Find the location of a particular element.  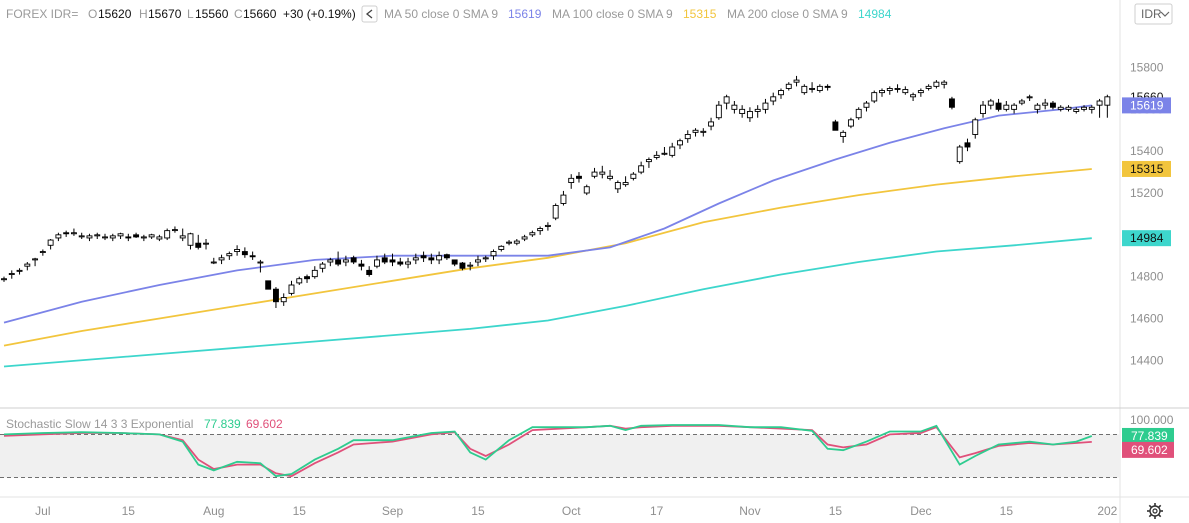

currency-dropdown: IDR is located at coordinates (1153, 14).